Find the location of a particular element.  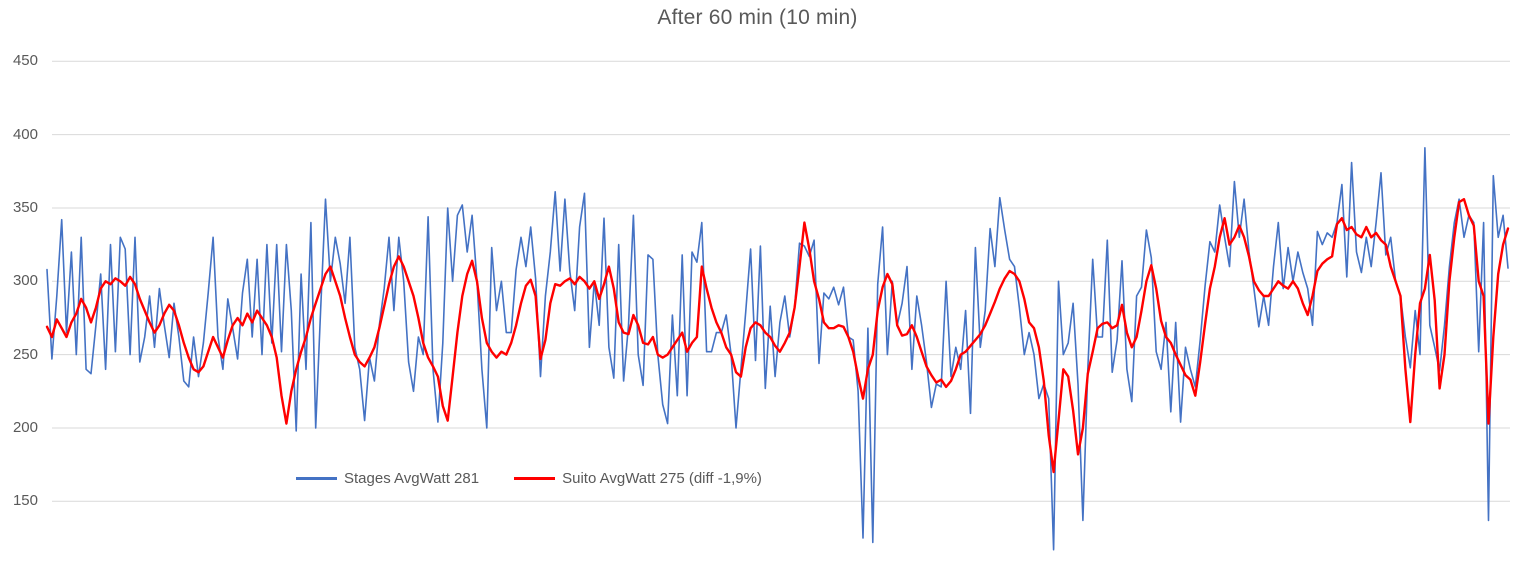

y-tick-label-350: 350 is located at coordinates (25, 207).